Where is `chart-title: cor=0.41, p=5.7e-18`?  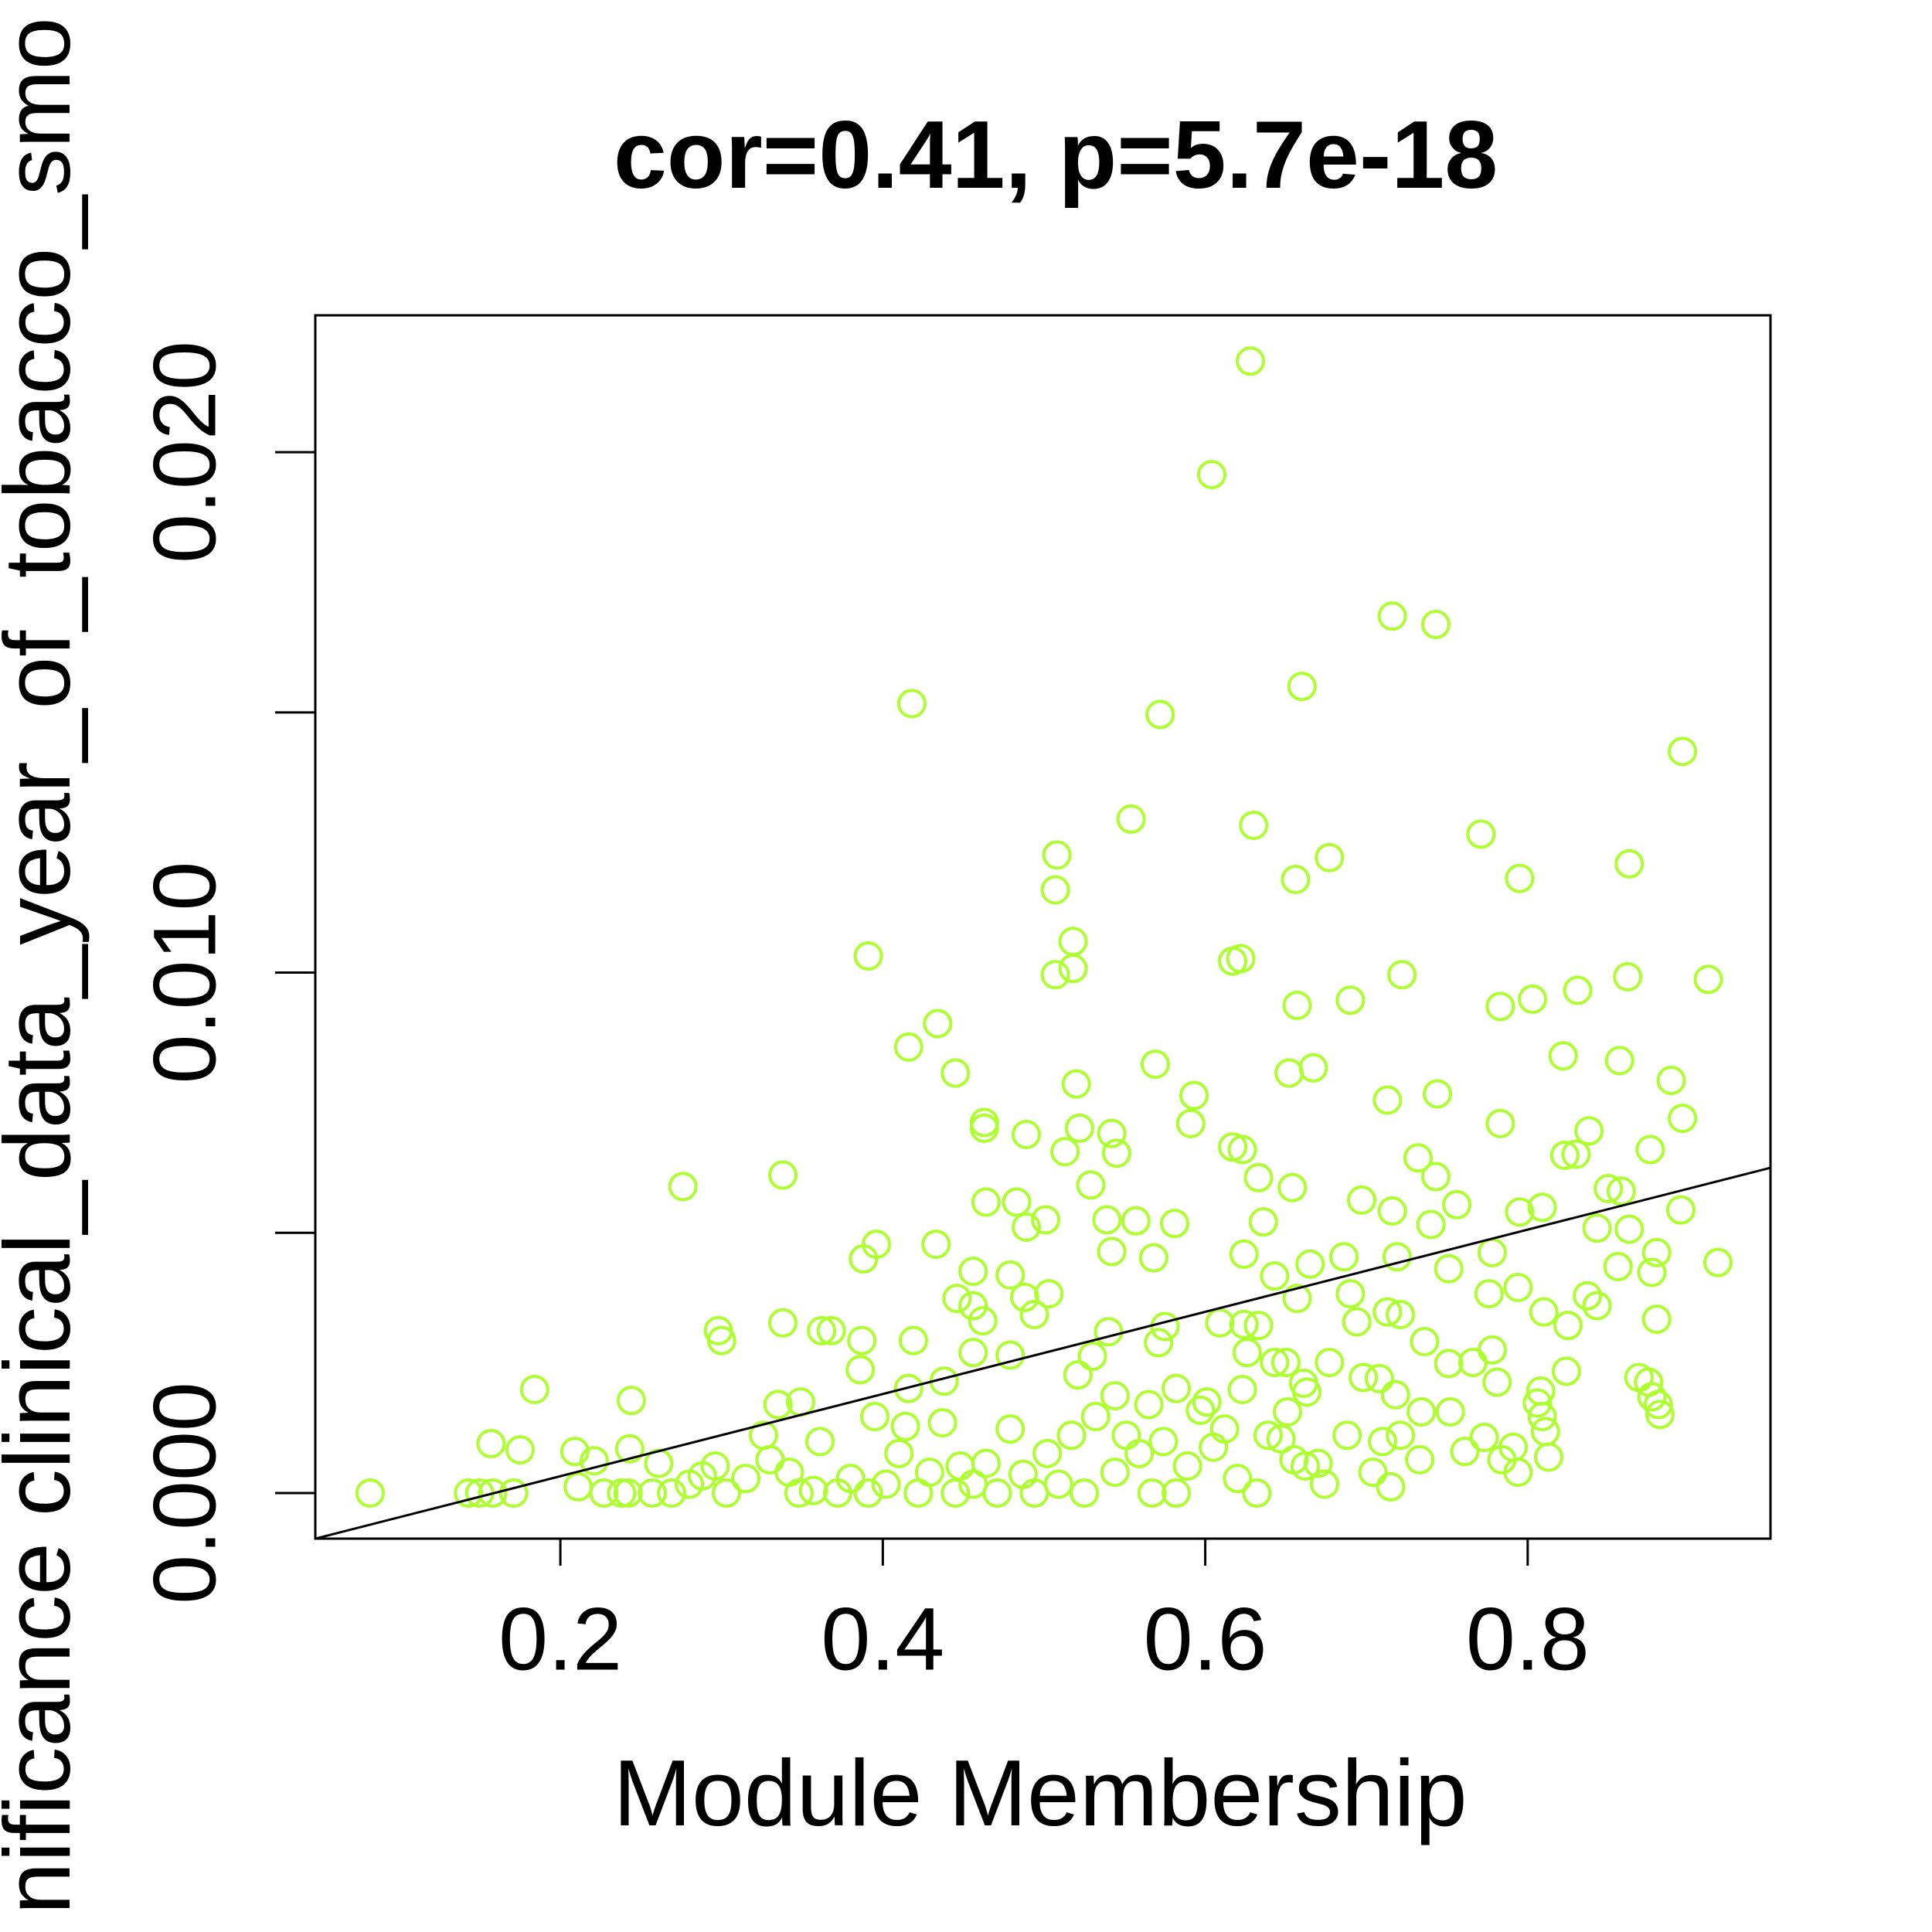
chart-title: cor=0.41, p=5.7e-18 is located at coordinates (1056, 155).